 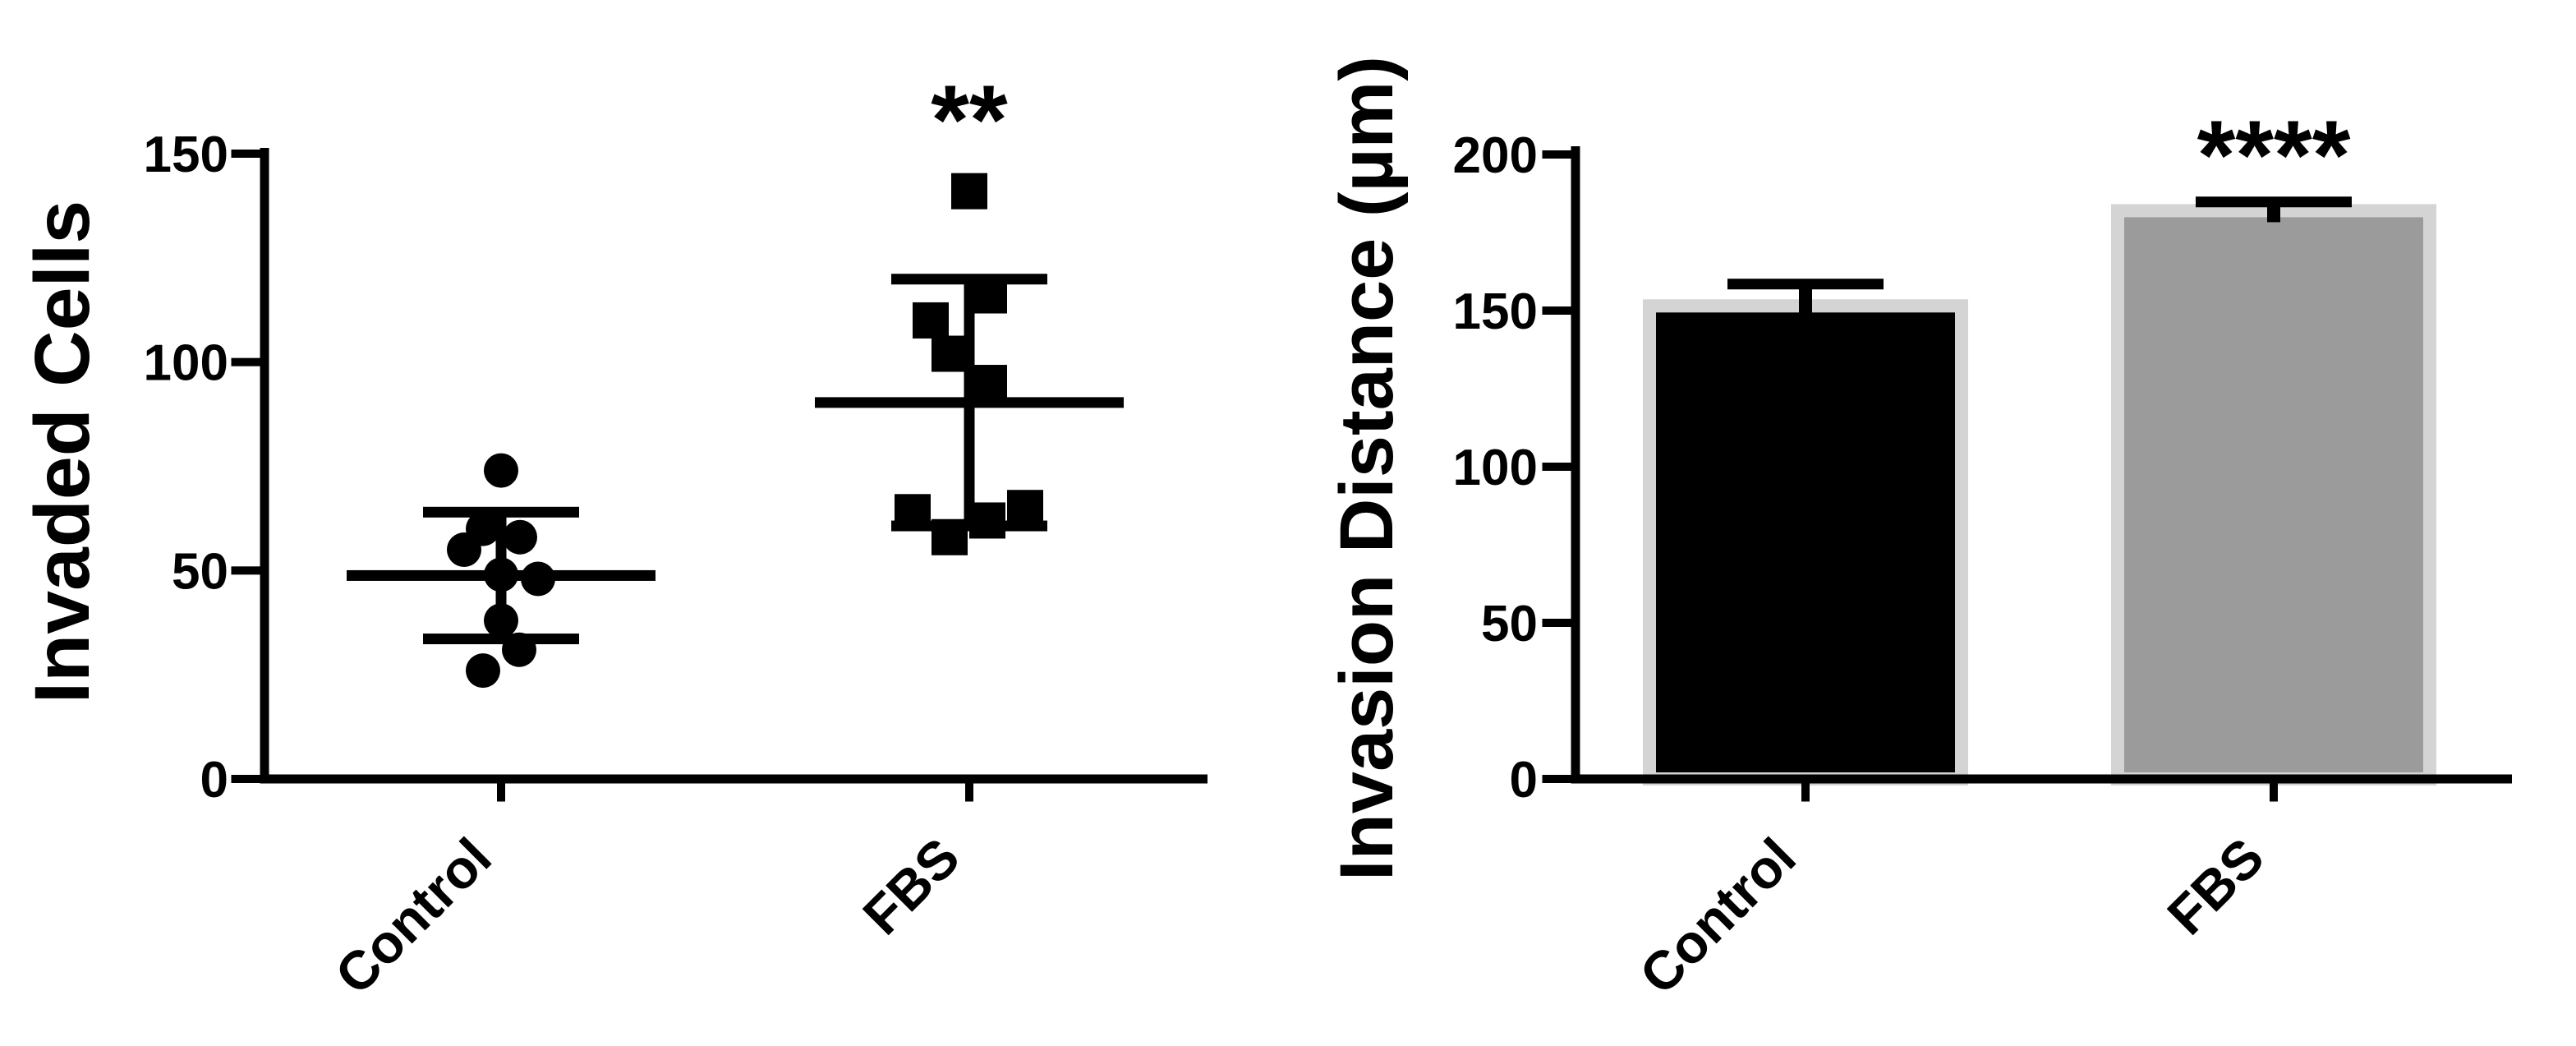 I want to click on mean-line, so click(x=969, y=402).